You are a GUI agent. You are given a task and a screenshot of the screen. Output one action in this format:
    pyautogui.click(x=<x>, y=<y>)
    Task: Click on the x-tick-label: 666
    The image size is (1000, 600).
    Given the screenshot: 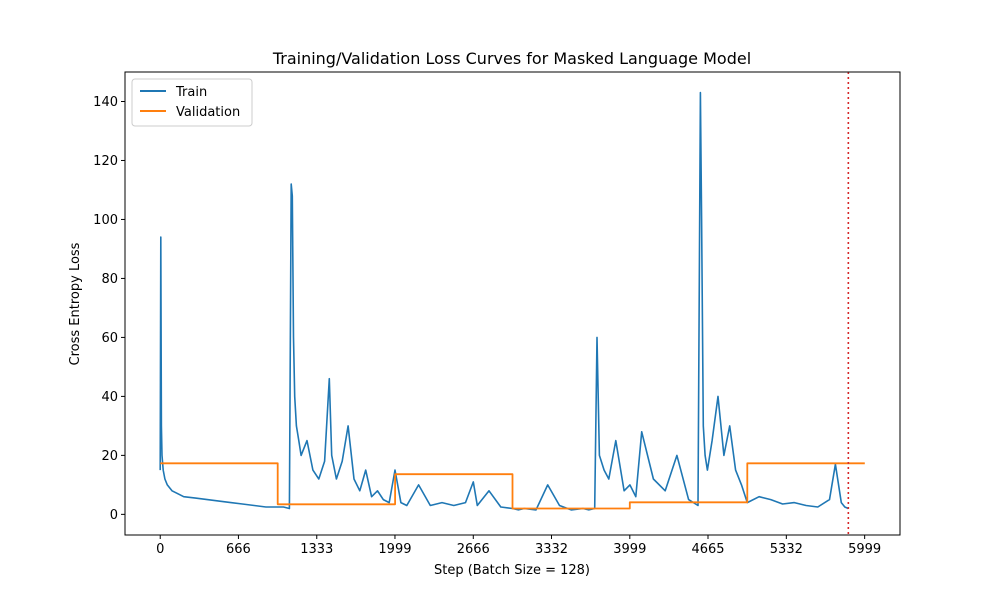 What is the action you would take?
    pyautogui.click(x=238, y=549)
    